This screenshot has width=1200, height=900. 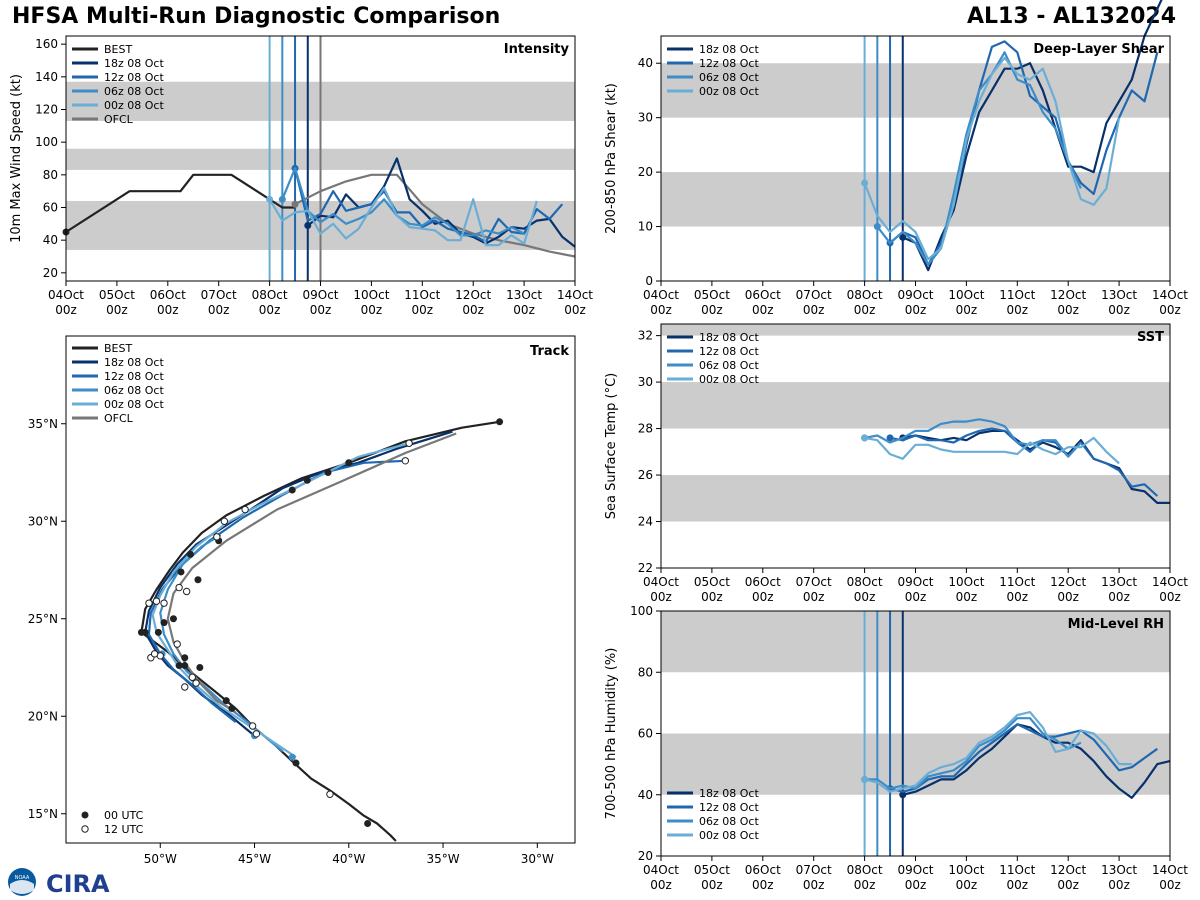 What do you see at coordinates (16, 158) in the screenshot?
I see `y-axis-label: 10m Max Wind Speed (kt)` at bounding box center [16, 158].